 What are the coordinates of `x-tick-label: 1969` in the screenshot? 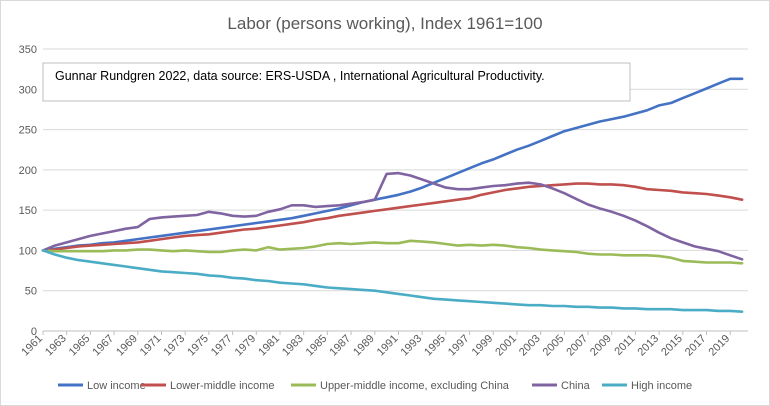 It's located at (127, 346).